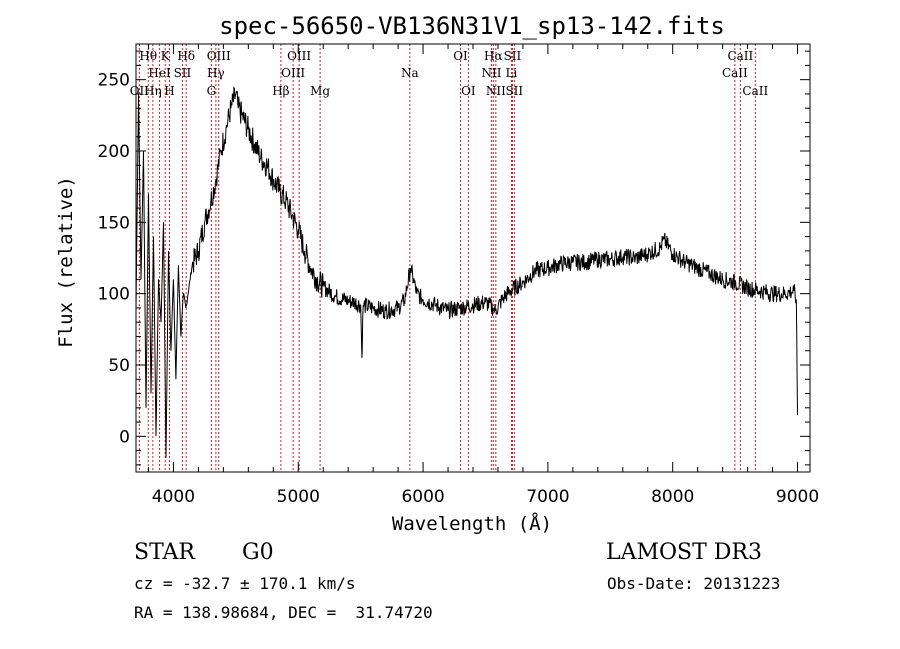 Image resolution: width=900 pixels, height=649 pixels. Describe the element at coordinates (212, 91) in the screenshot. I see `line-label-8: G` at that location.